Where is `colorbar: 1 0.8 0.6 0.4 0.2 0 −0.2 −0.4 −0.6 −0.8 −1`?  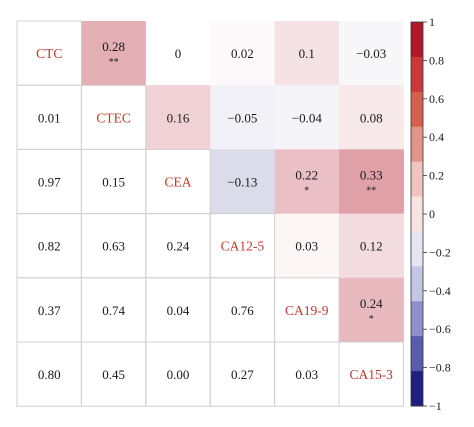
colorbar: 1 0.8 0.6 0.4 0.2 0 −0.2 −0.4 −0.6 −0.8 −1 is located at coordinates (430, 214).